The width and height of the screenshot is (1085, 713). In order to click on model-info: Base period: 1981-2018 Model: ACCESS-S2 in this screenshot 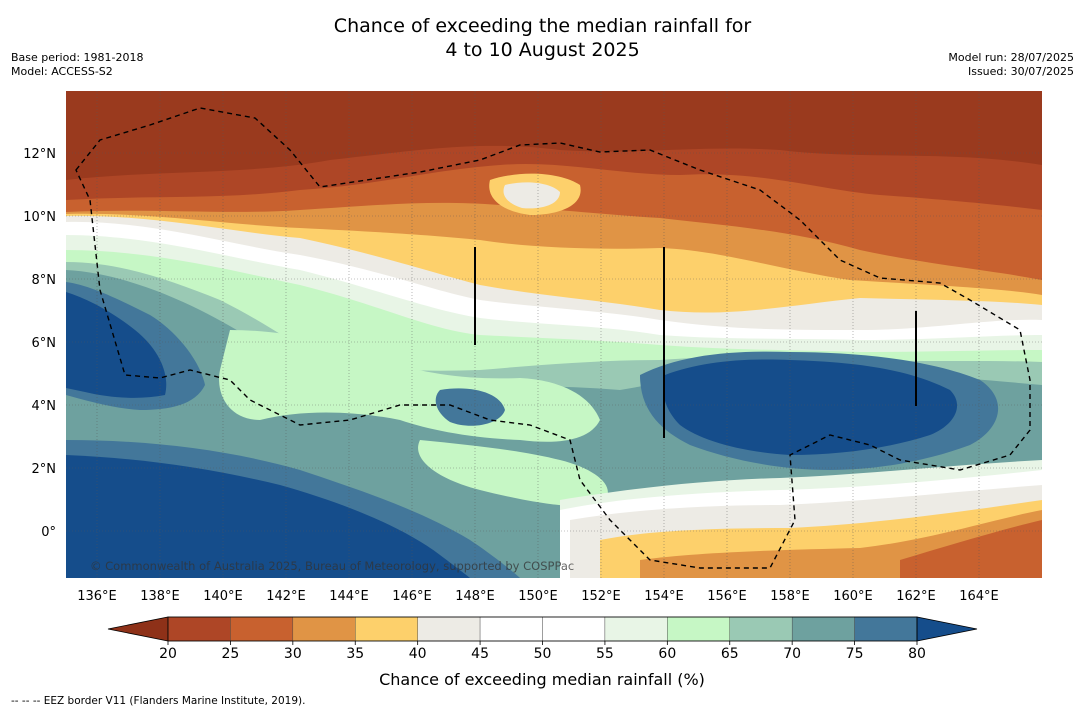, I will do `click(77, 65)`.